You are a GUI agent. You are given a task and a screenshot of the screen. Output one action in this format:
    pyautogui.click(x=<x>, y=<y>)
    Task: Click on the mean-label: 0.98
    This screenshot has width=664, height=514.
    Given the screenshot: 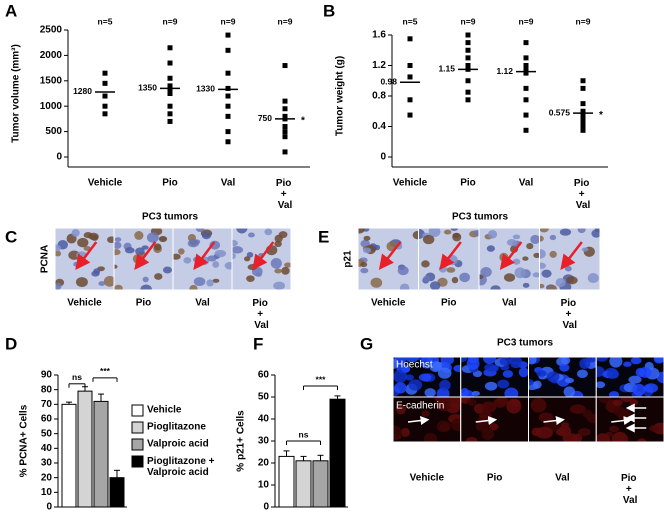 What is the action you would take?
    pyautogui.click(x=388, y=82)
    